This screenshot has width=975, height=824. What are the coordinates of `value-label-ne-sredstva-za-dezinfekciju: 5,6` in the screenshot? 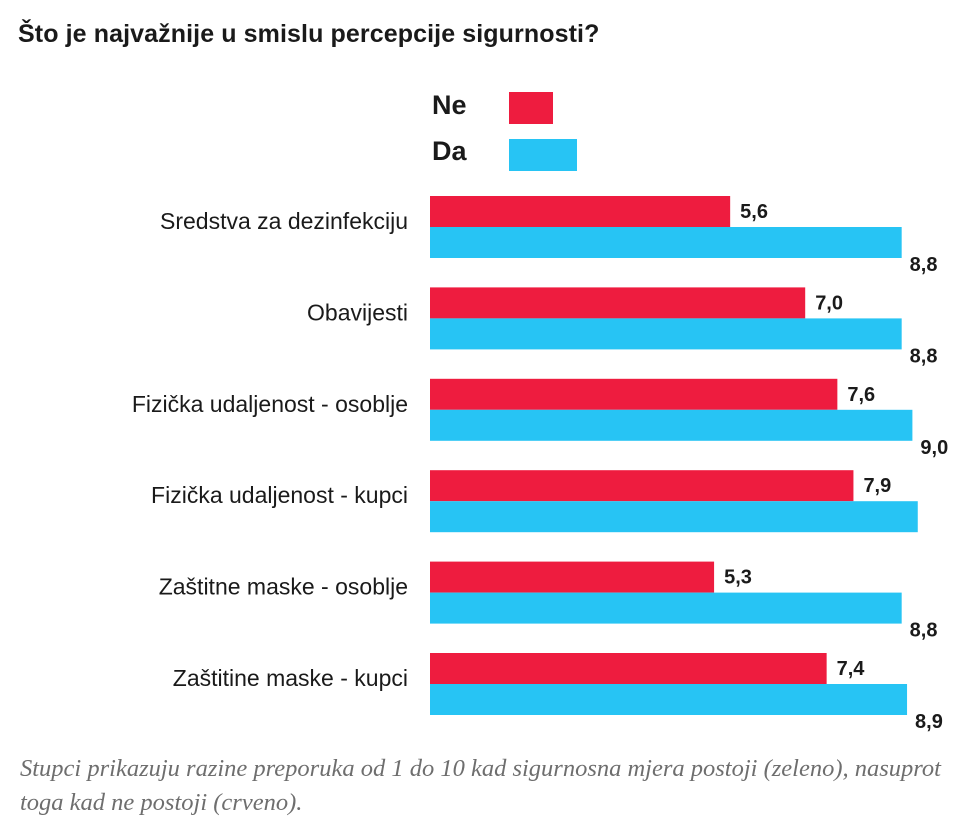 It's located at (754, 212).